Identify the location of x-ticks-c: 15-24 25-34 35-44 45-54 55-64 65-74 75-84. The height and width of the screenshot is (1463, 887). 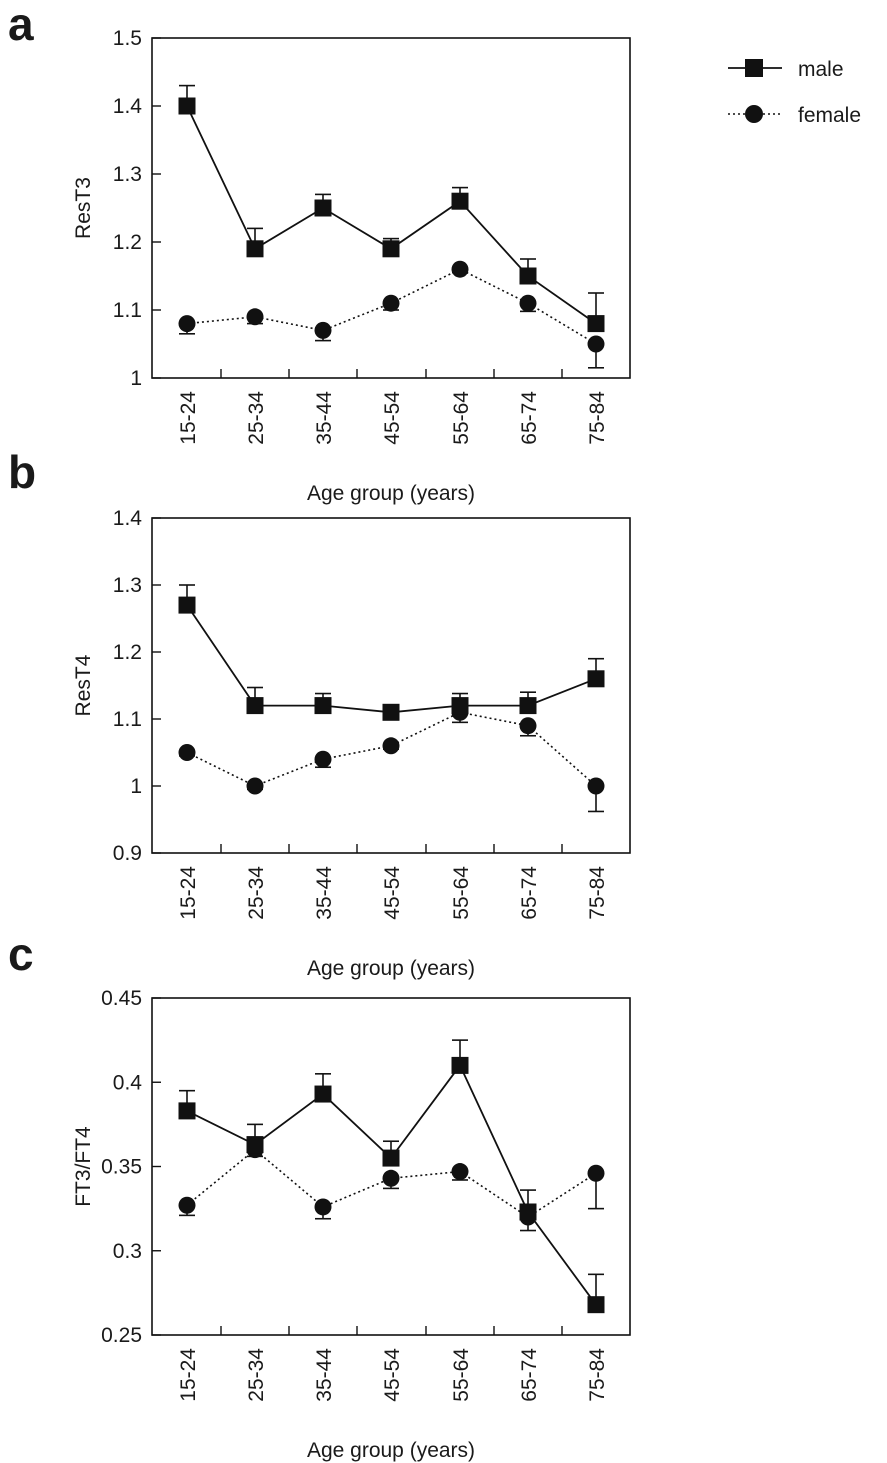
(393, 1364).